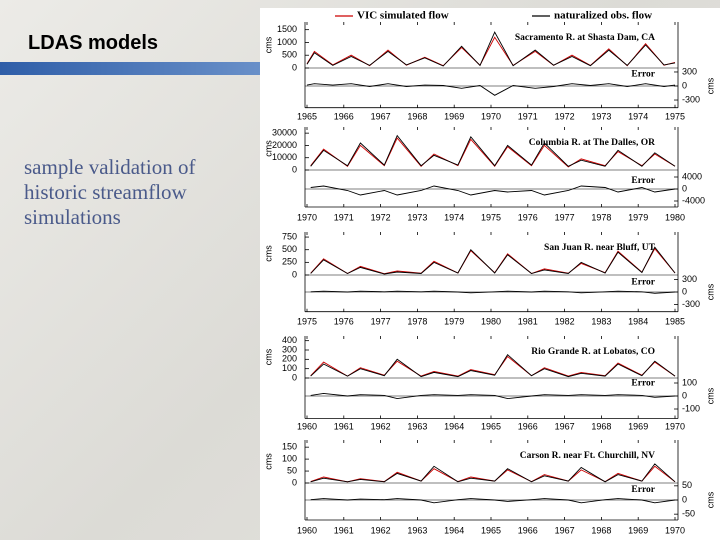 Image resolution: width=720 pixels, height=540 pixels. Describe the element at coordinates (592, 143) in the screenshot. I see `panel-title: Columbia R. at The Dalles, OR` at that location.